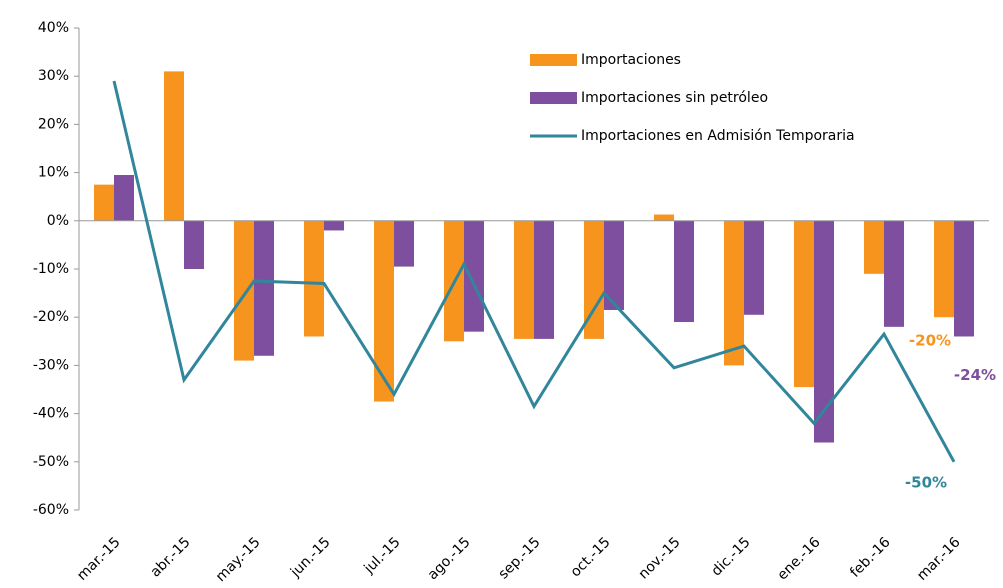 This screenshot has width=1003, height=588. What do you see at coordinates (99, 559) in the screenshot?
I see `x-tick-label: mar.-15` at bounding box center [99, 559].